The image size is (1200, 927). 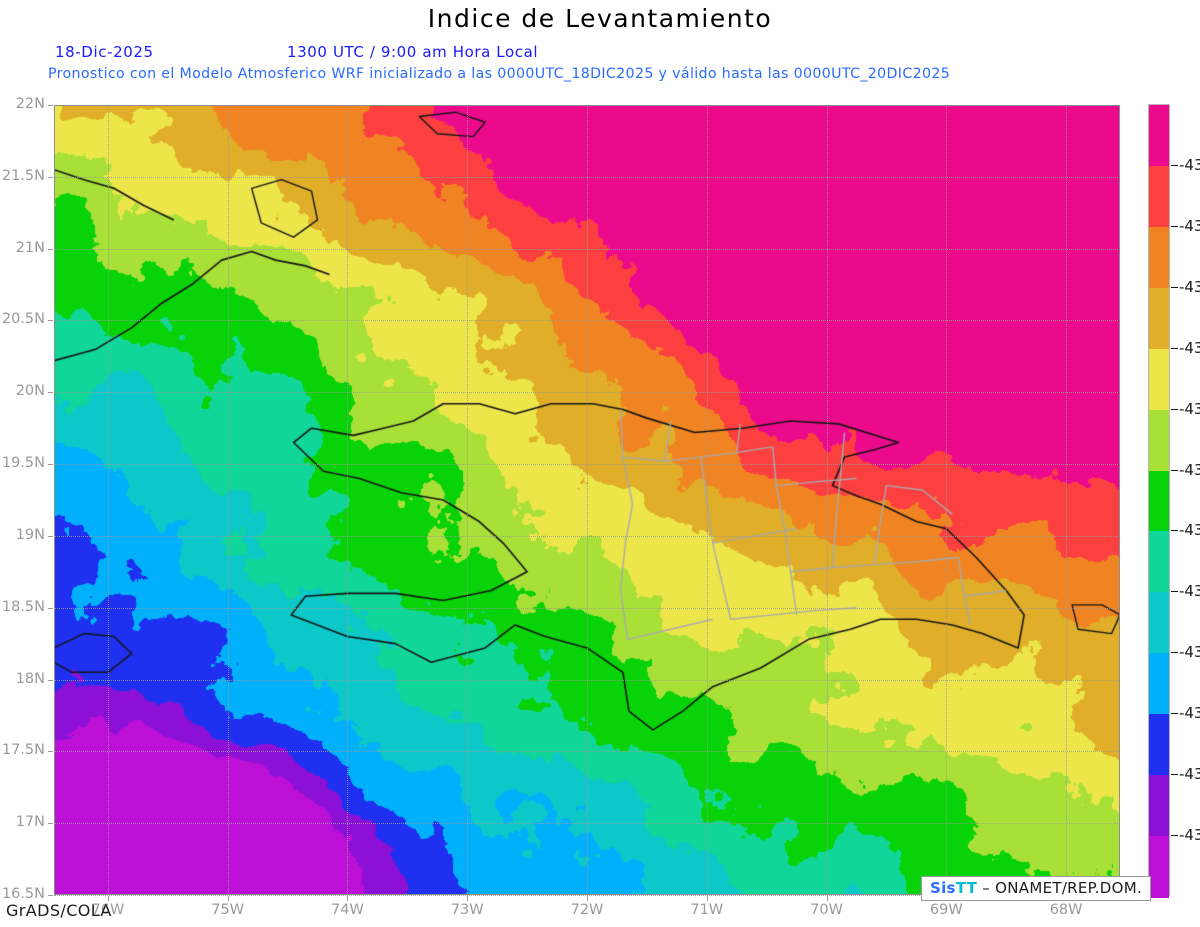 I want to click on lat-label: 19.5N, so click(x=23, y=463).